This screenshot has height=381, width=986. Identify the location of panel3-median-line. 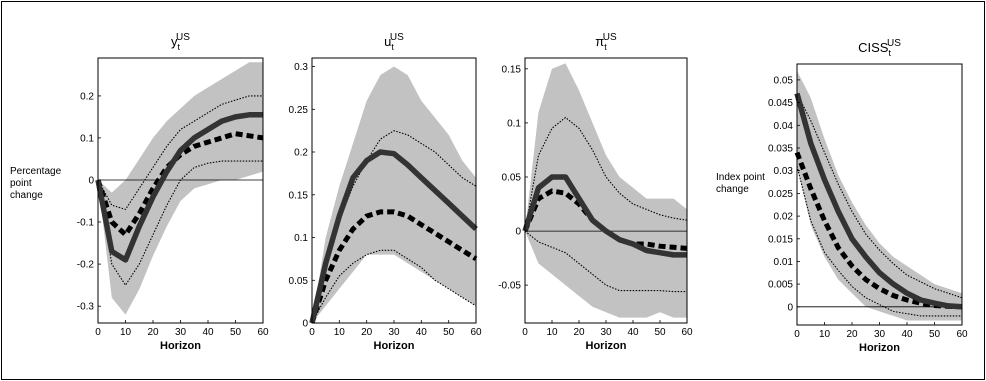
(604, 216).